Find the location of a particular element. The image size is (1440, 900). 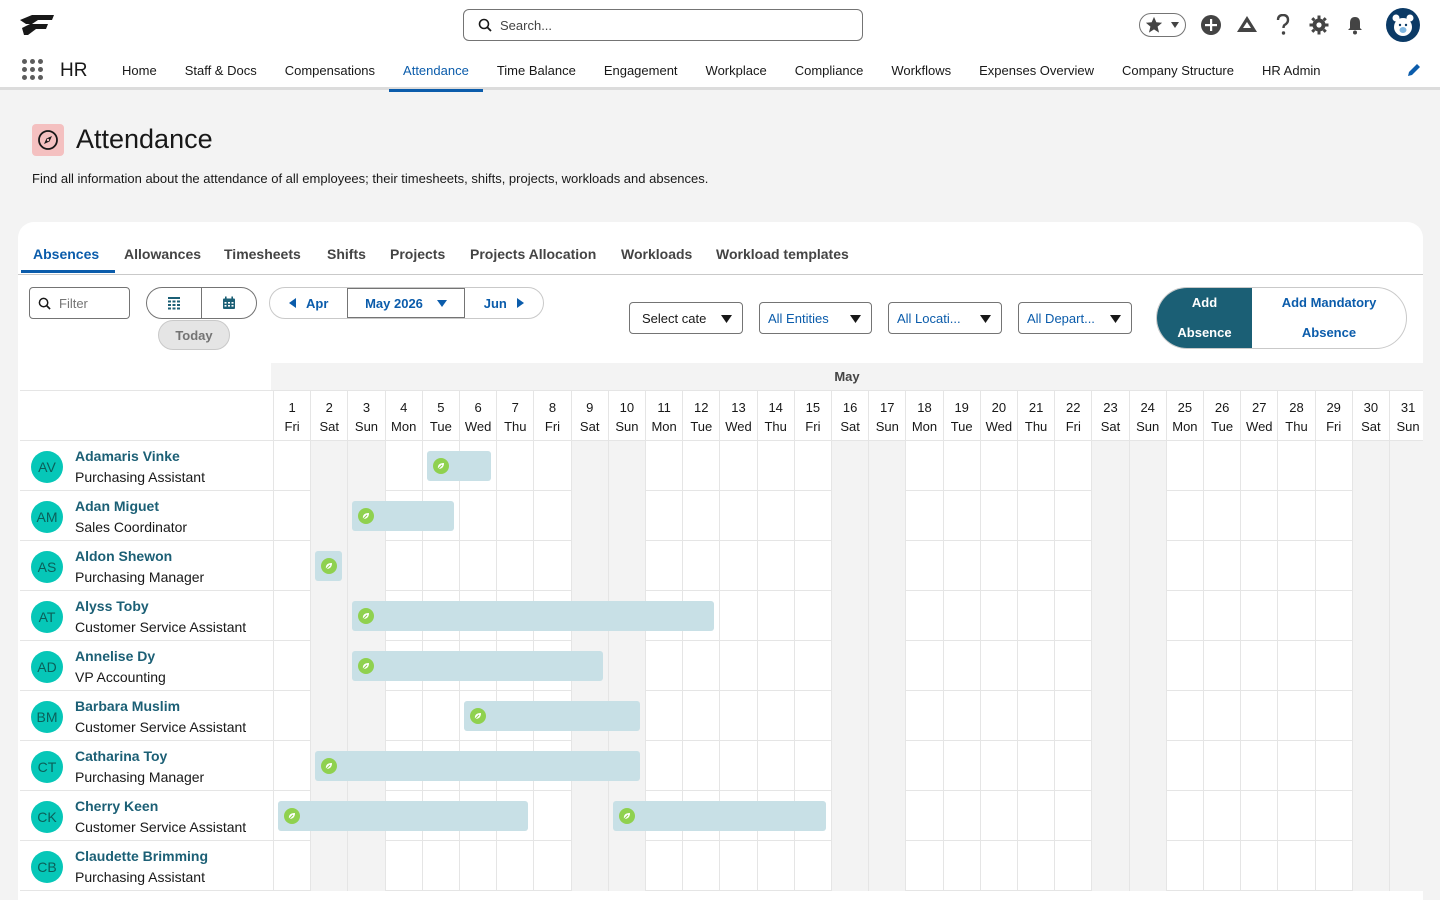

trailhead-icon is located at coordinates (1247, 25).